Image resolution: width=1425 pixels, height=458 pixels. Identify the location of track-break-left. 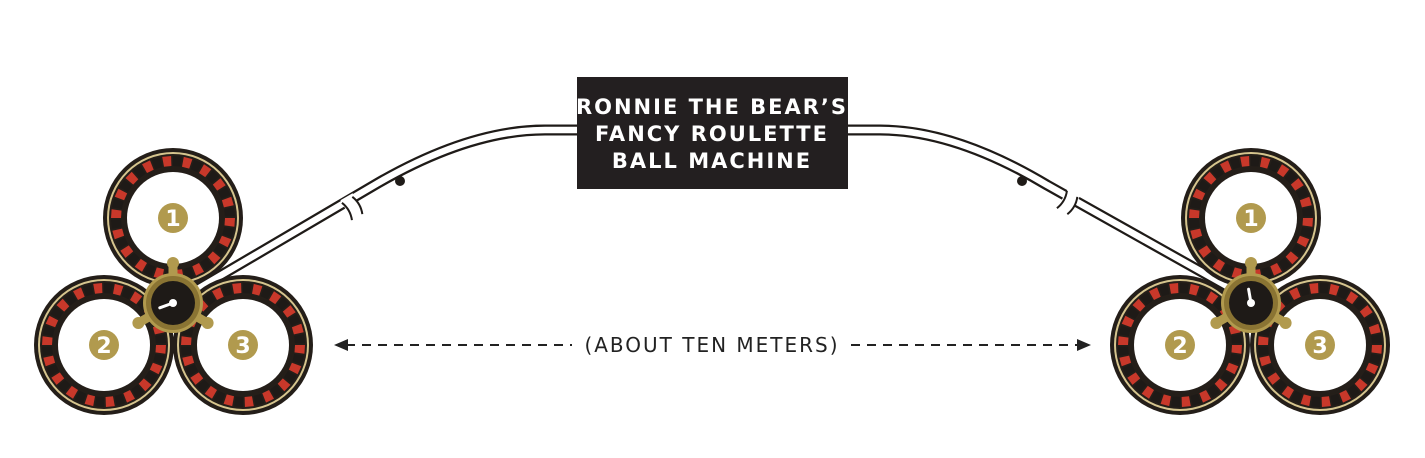
(353, 208).